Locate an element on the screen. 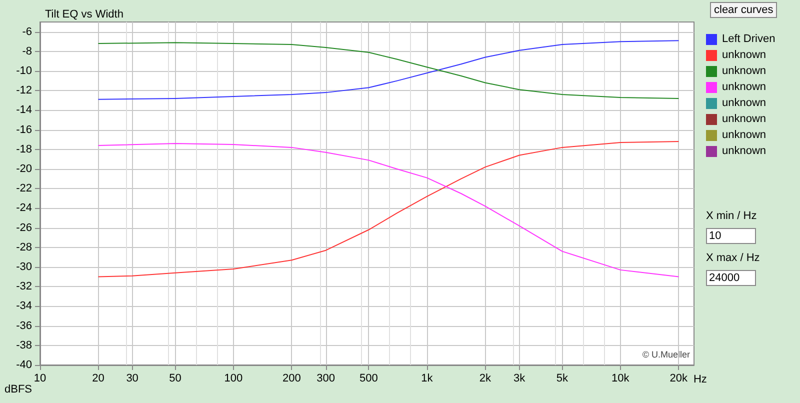 The height and width of the screenshot is (403, 800). y-tick-label: -38 is located at coordinates (24, 345).